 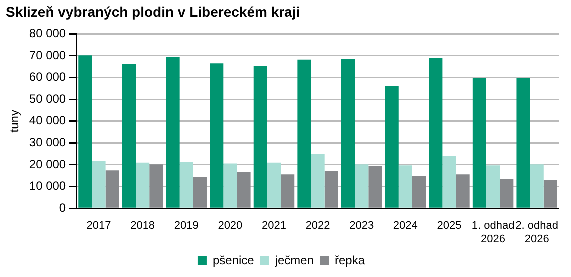 What do you see at coordinates (493, 233) in the screenshot?
I see `x-tick-label: 1. odhad 2026` at bounding box center [493, 233].